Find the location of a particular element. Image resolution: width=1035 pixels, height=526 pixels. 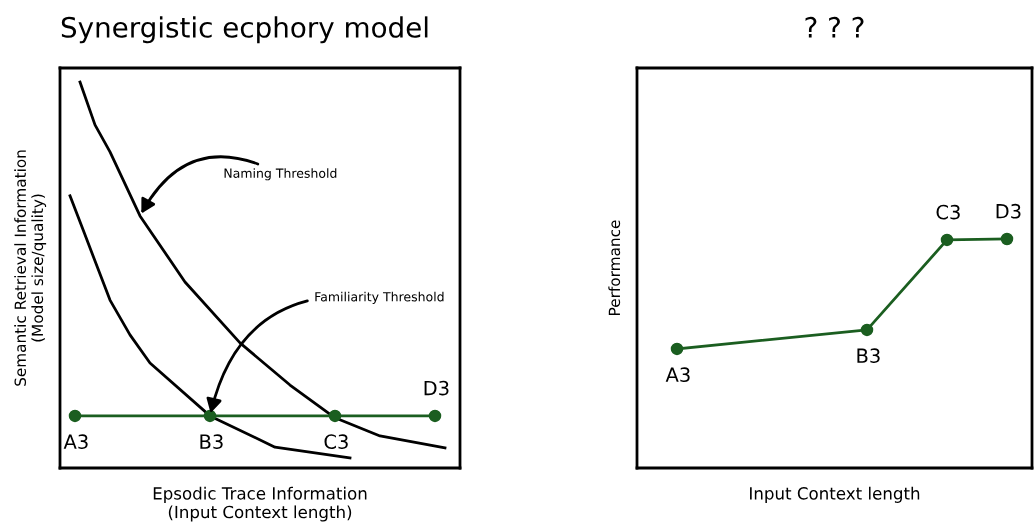

chart-title: Synergistic ecphory model is located at coordinates (244, 30).